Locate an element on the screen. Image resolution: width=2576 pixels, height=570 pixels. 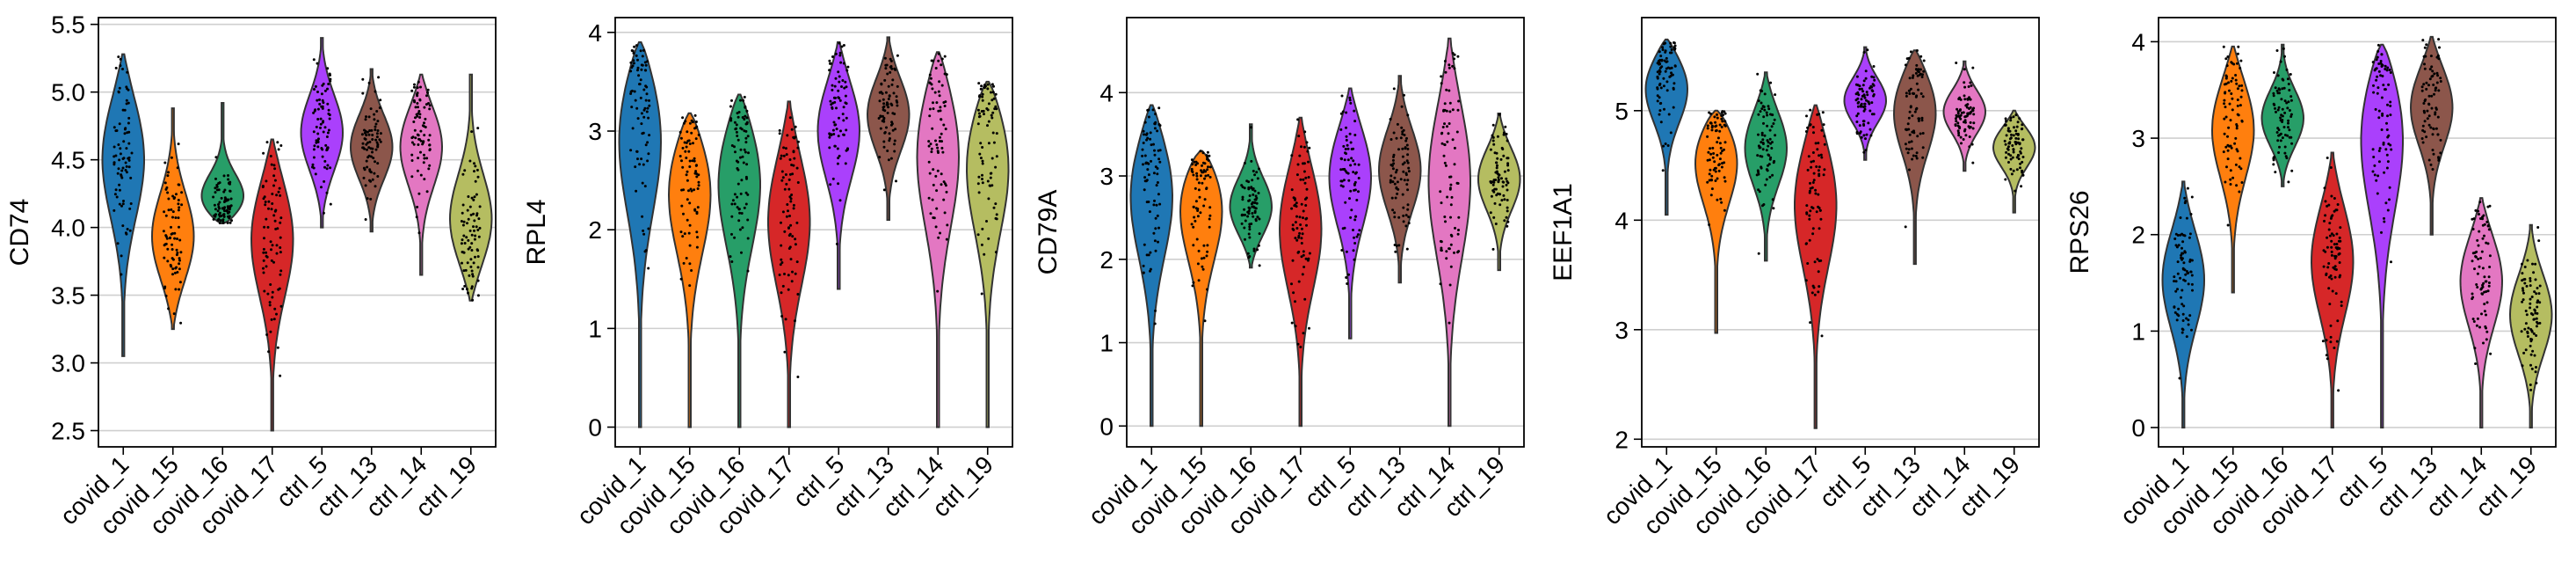
y-tick-label: 4 is located at coordinates (1622, 220).